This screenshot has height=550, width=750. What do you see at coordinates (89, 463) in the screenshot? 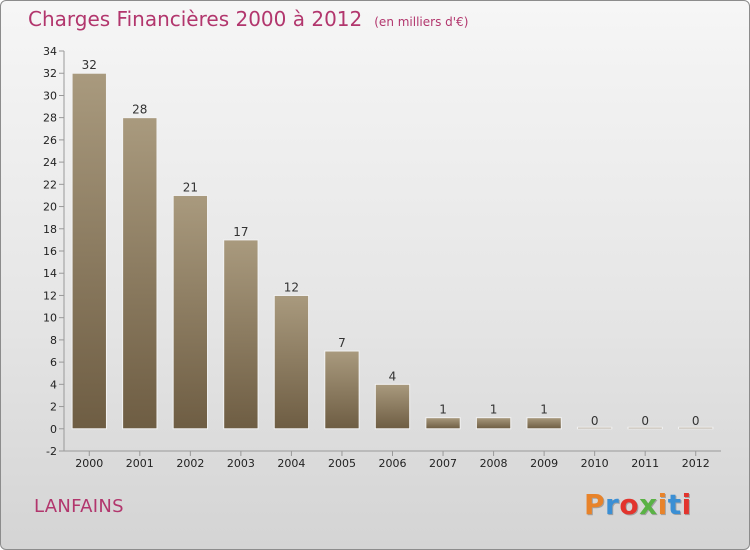
I see `x-tick-label: 2000` at bounding box center [89, 463].